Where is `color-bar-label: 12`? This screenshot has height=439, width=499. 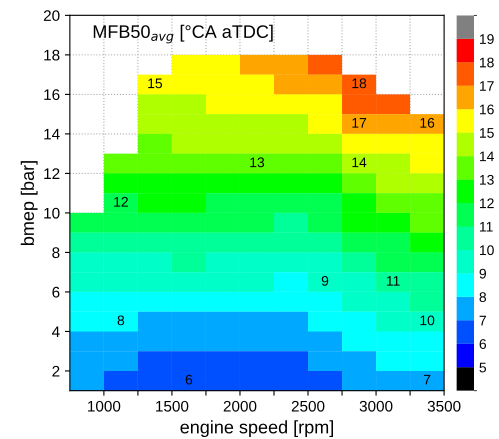
color-bar-label: 12 is located at coordinates (487, 203).